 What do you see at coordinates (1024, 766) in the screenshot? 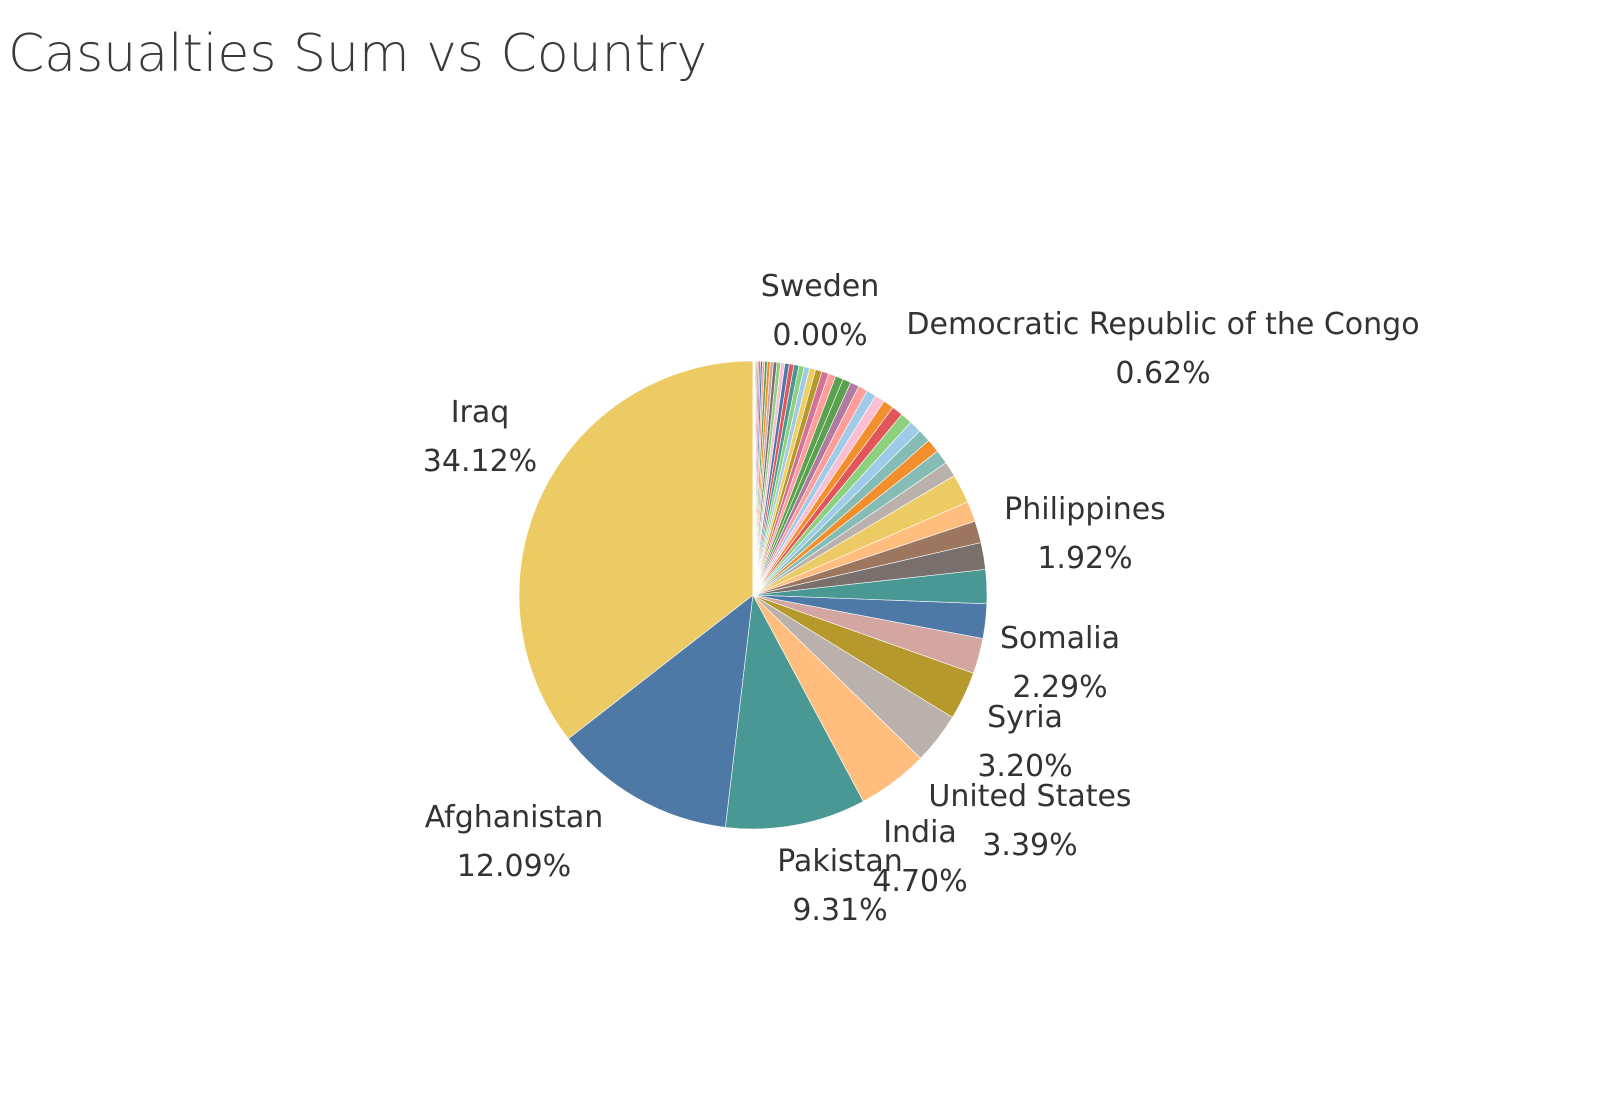
I see `slice-percent-syria: 3.20%` at bounding box center [1024, 766].